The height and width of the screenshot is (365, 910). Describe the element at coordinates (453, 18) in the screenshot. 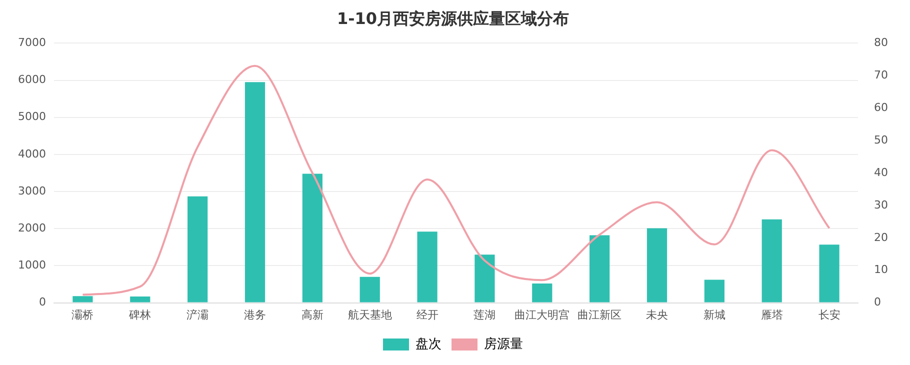

I see `chart-title: 1-10月西安房源供应量区域分布` at that location.